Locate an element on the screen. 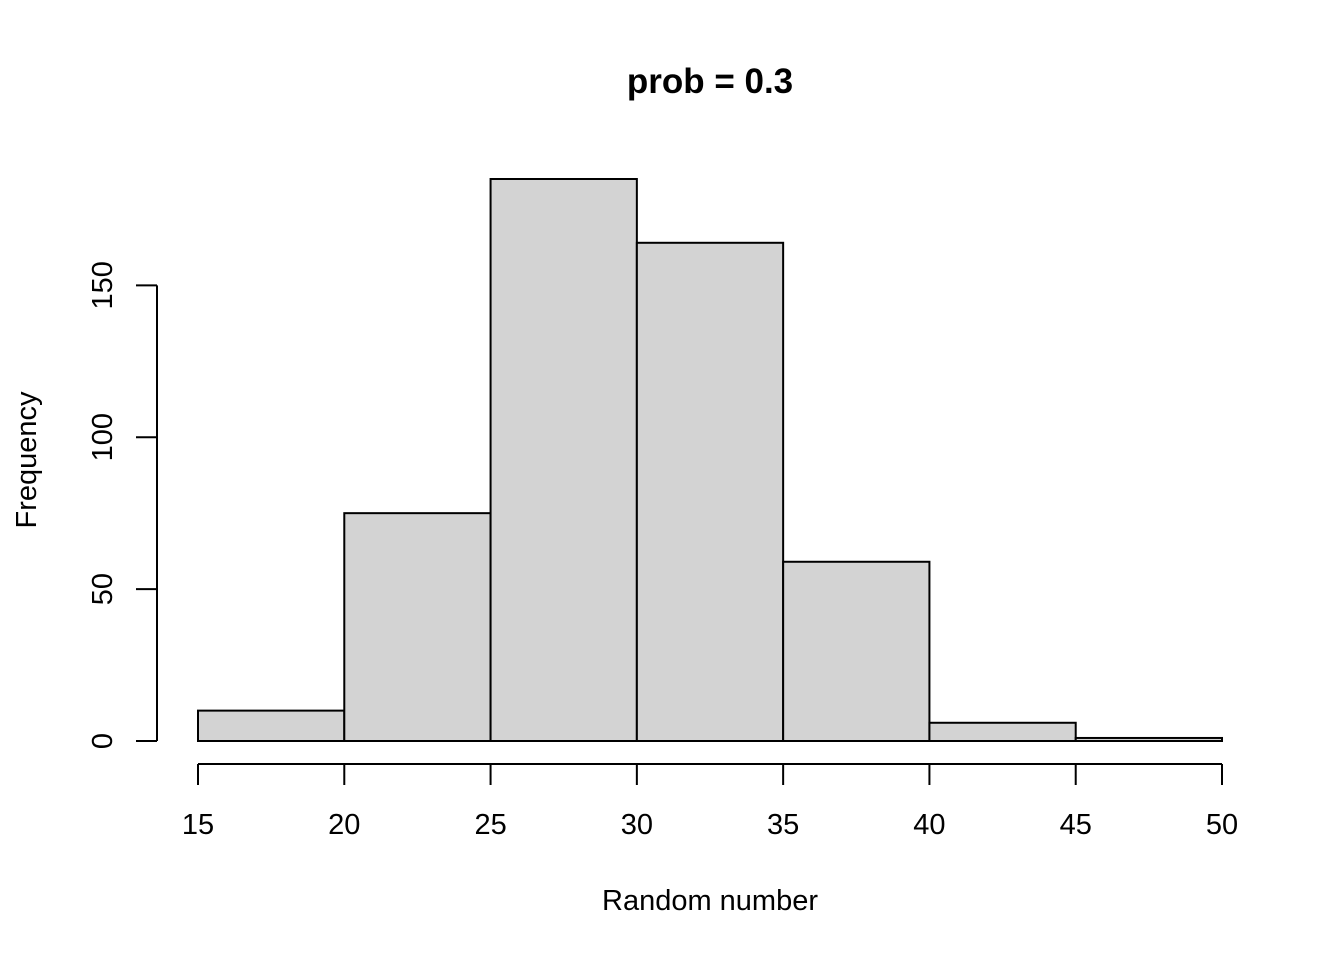 The height and width of the screenshot is (960, 1344). y-axis-label: Frequency is located at coordinates (27, 460).